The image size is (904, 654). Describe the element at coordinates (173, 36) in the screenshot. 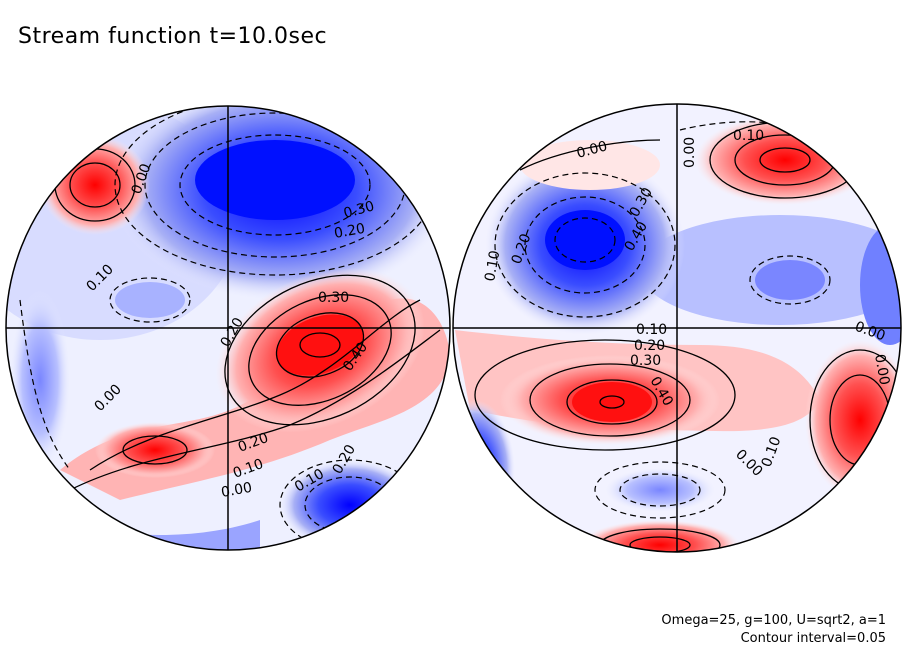

I see `plot-title: Stream function t=10.0sec` at that location.